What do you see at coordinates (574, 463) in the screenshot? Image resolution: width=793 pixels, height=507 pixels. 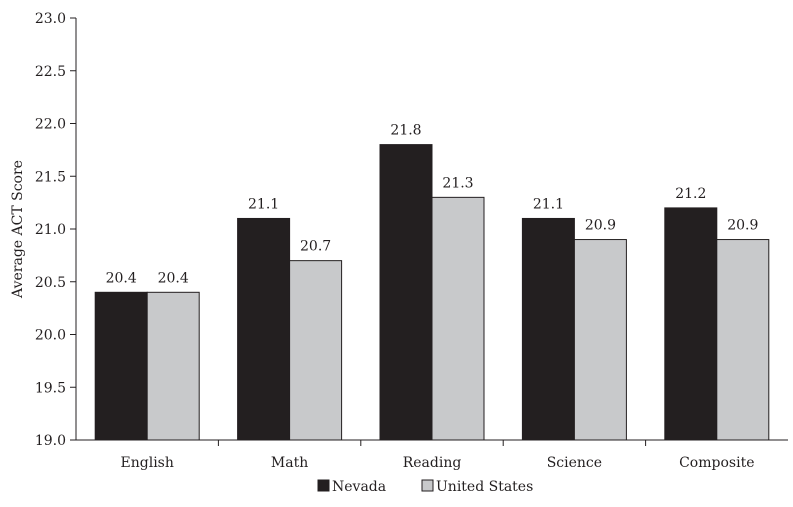 I see `category-label-science: Science` at bounding box center [574, 463].